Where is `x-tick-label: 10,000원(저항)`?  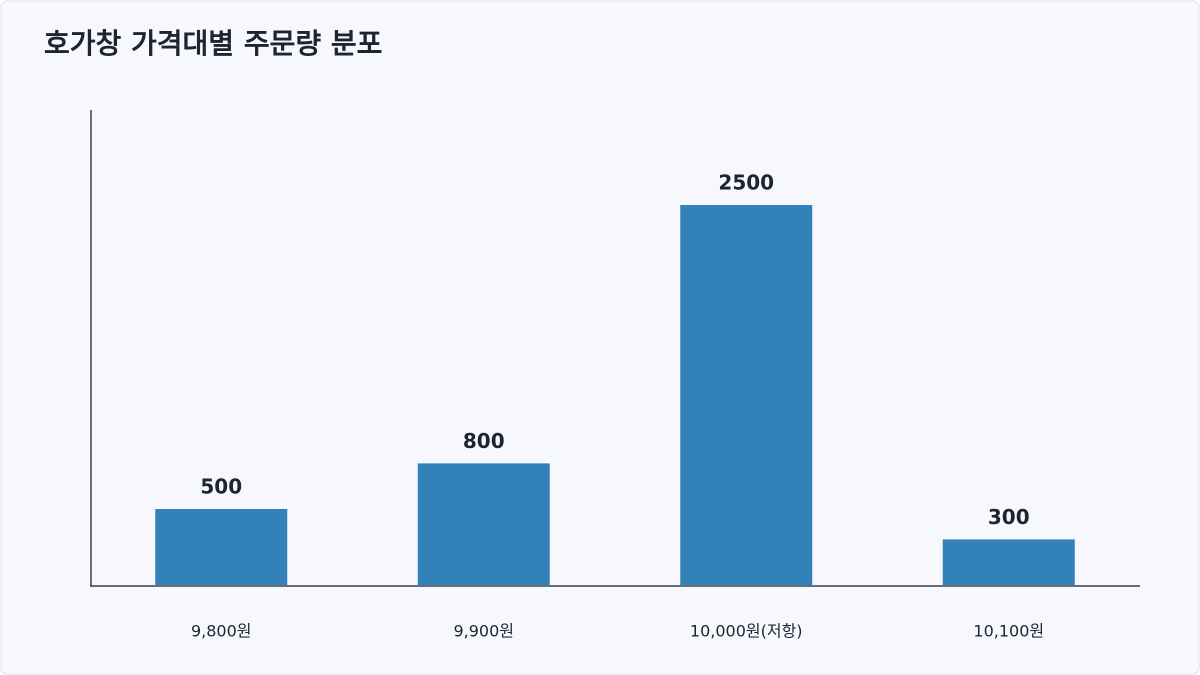
x-tick-label: 10,000원(저항) is located at coordinates (746, 631).